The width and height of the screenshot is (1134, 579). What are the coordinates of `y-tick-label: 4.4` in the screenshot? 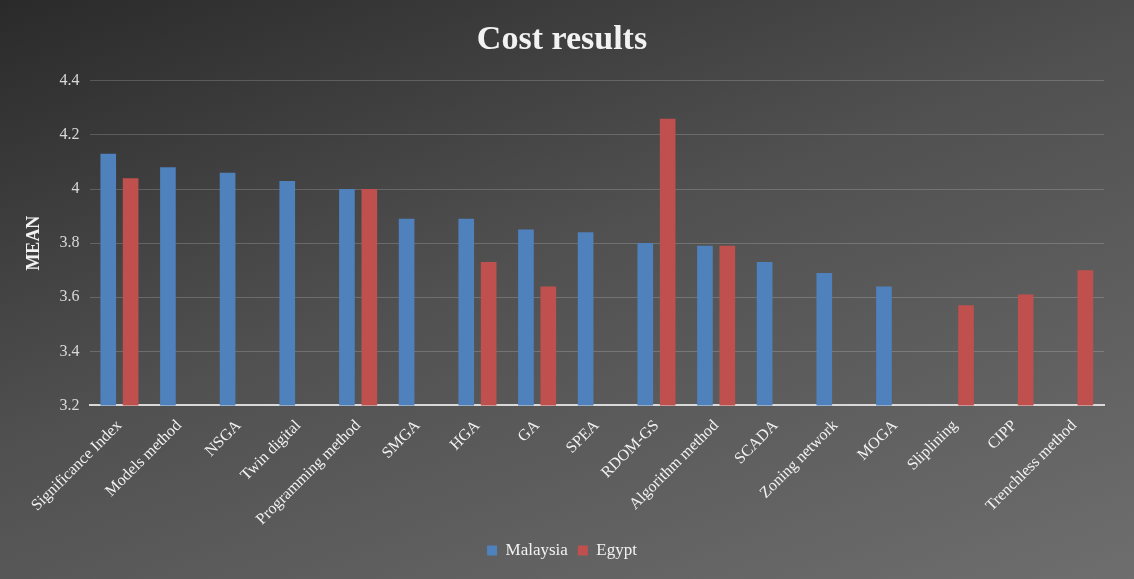 It's located at (69, 79).